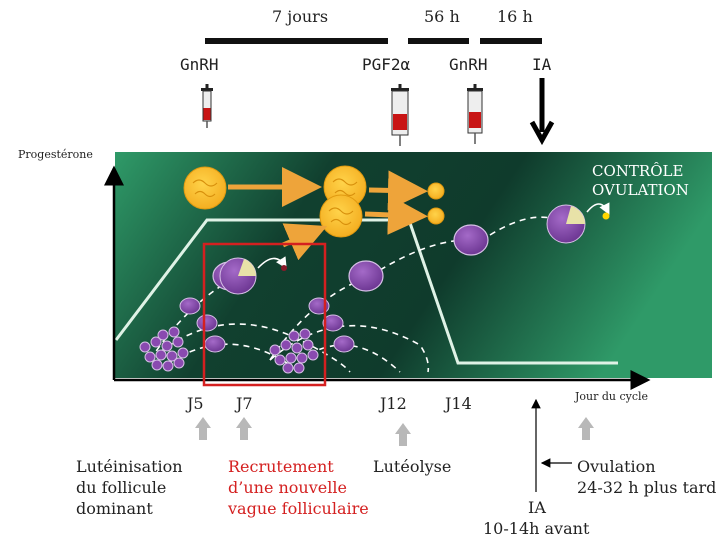 Image resolution: width=717 pixels, height=539 pixels. What do you see at coordinates (195, 403) in the screenshot?
I see `day-label-j5: J5` at bounding box center [195, 403].